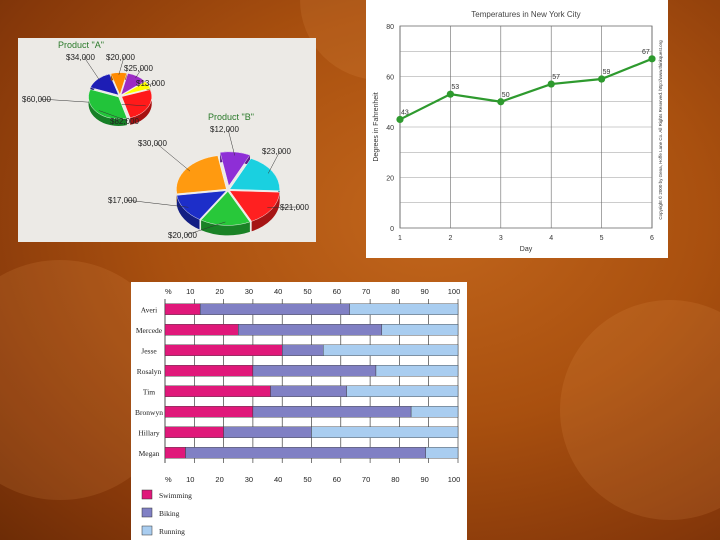 This screenshot has height=540, width=720. I want to click on axis-unit-top: %, so click(168, 291).